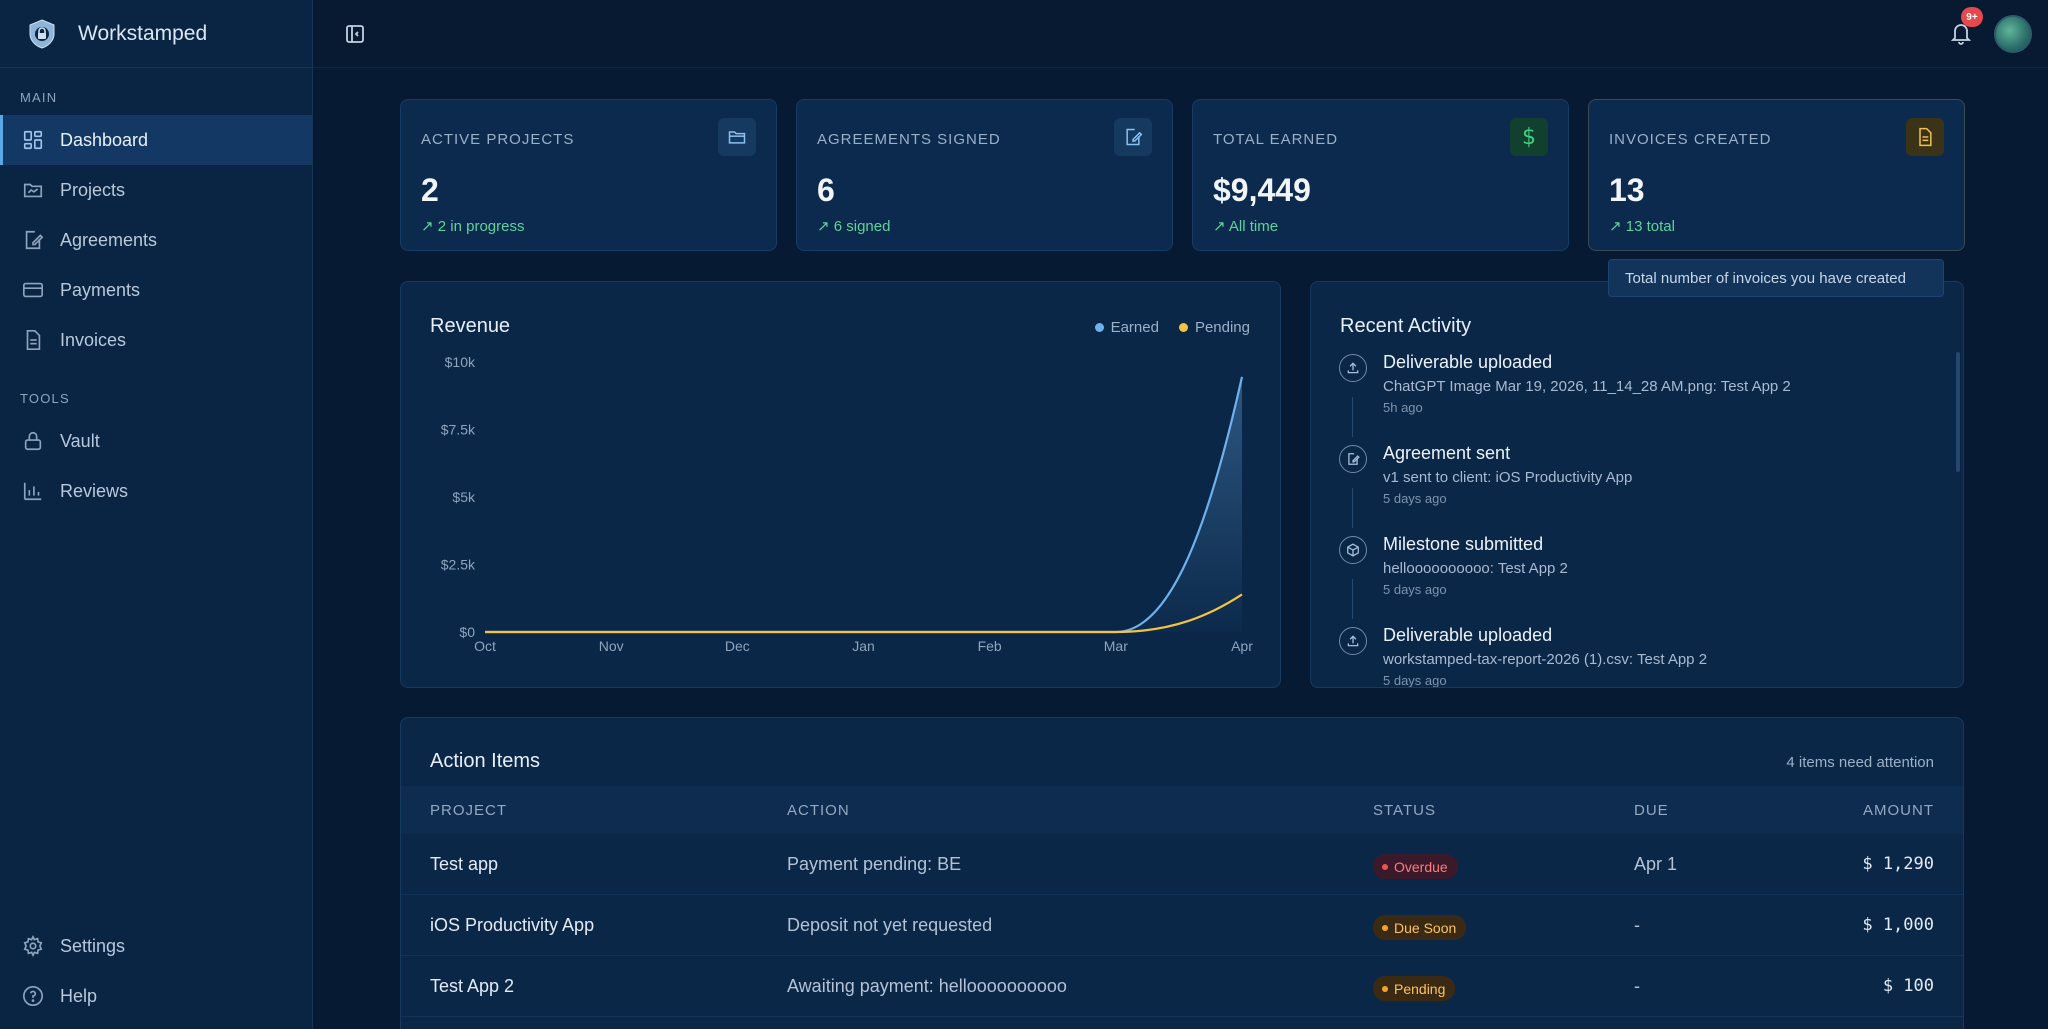 The height and width of the screenshot is (1029, 2048). Describe the element at coordinates (1961, 33) in the screenshot. I see `bell-icon` at that location.